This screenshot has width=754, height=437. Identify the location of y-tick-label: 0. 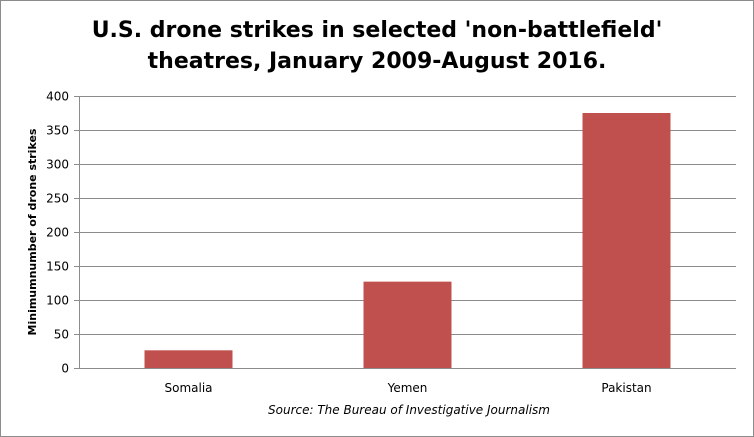
(65, 369).